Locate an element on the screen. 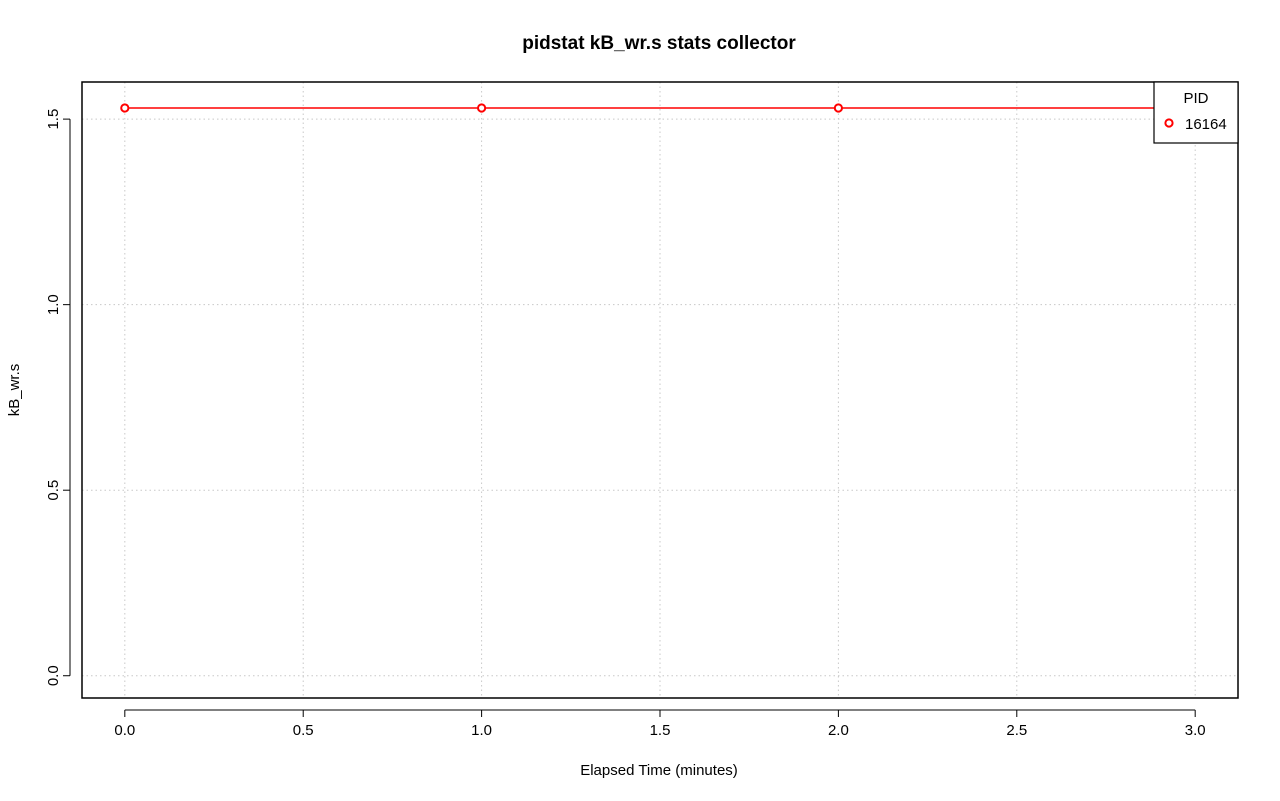 This screenshot has height=801, width=1280. x-tick-label: 2.5 is located at coordinates (1016, 730).